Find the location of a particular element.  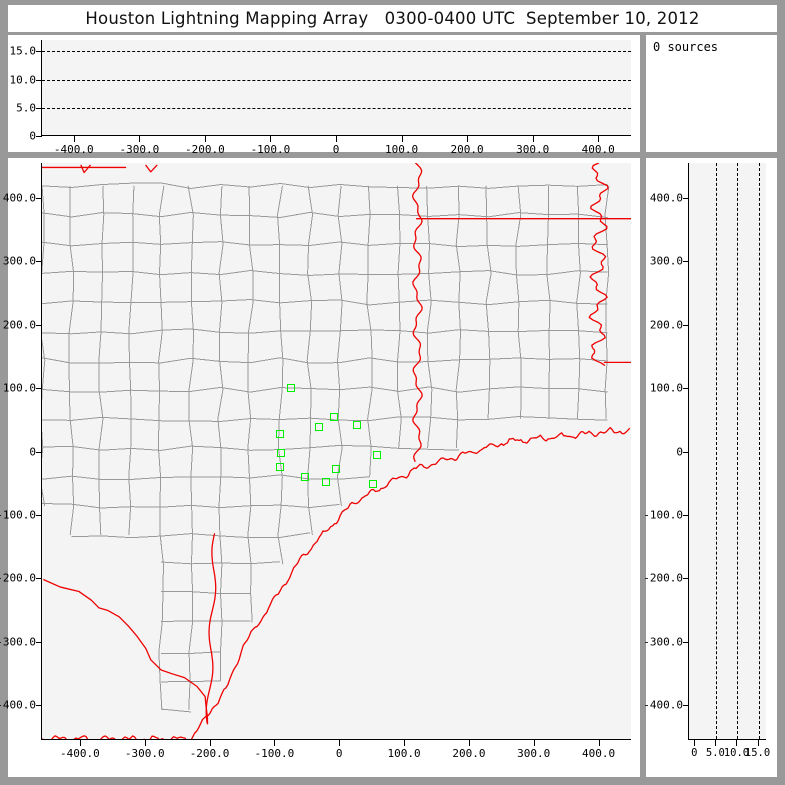

axis-tick-label: -200.0 is located at coordinates (663, 578).